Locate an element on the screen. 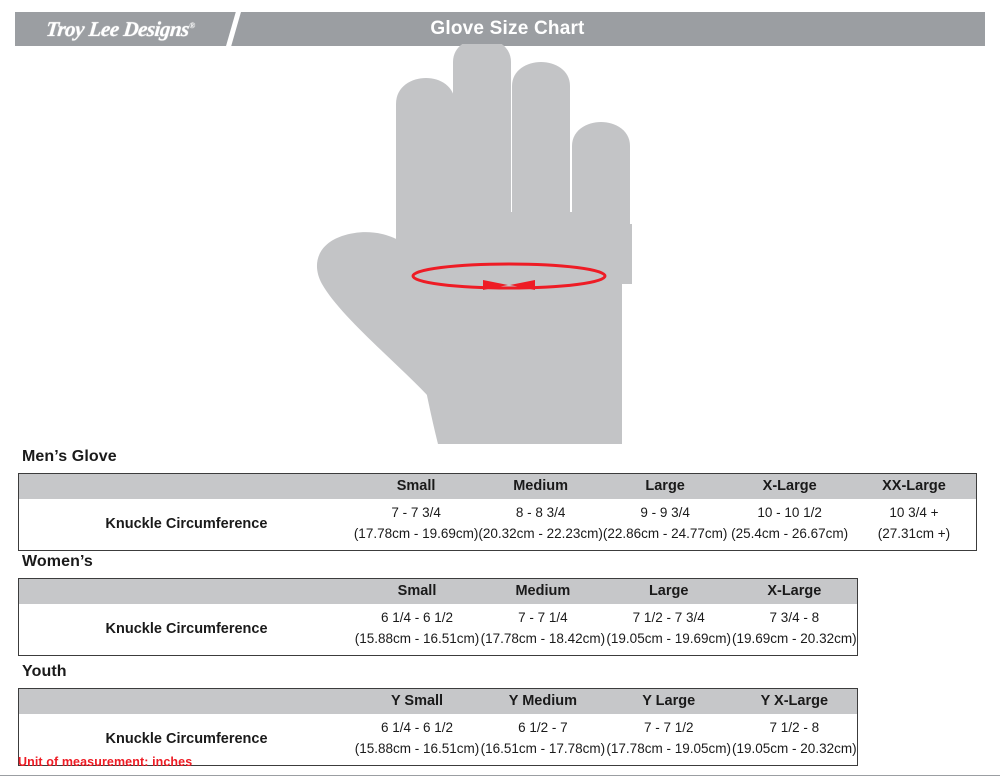  value-centimeters: (16.51cm - 17.78cm) is located at coordinates (543, 749).